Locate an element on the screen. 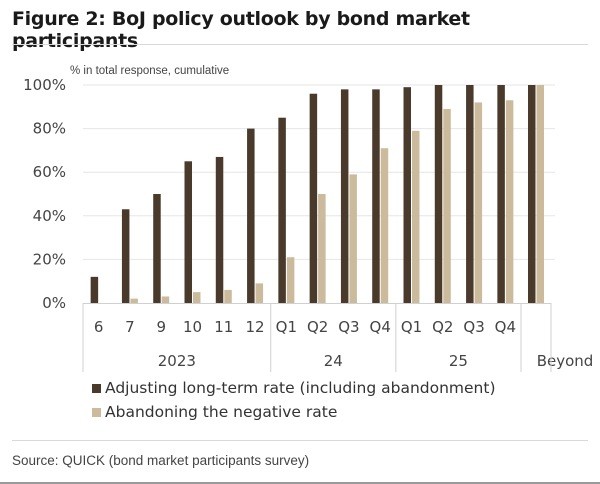  title-divider is located at coordinates (300, 44).